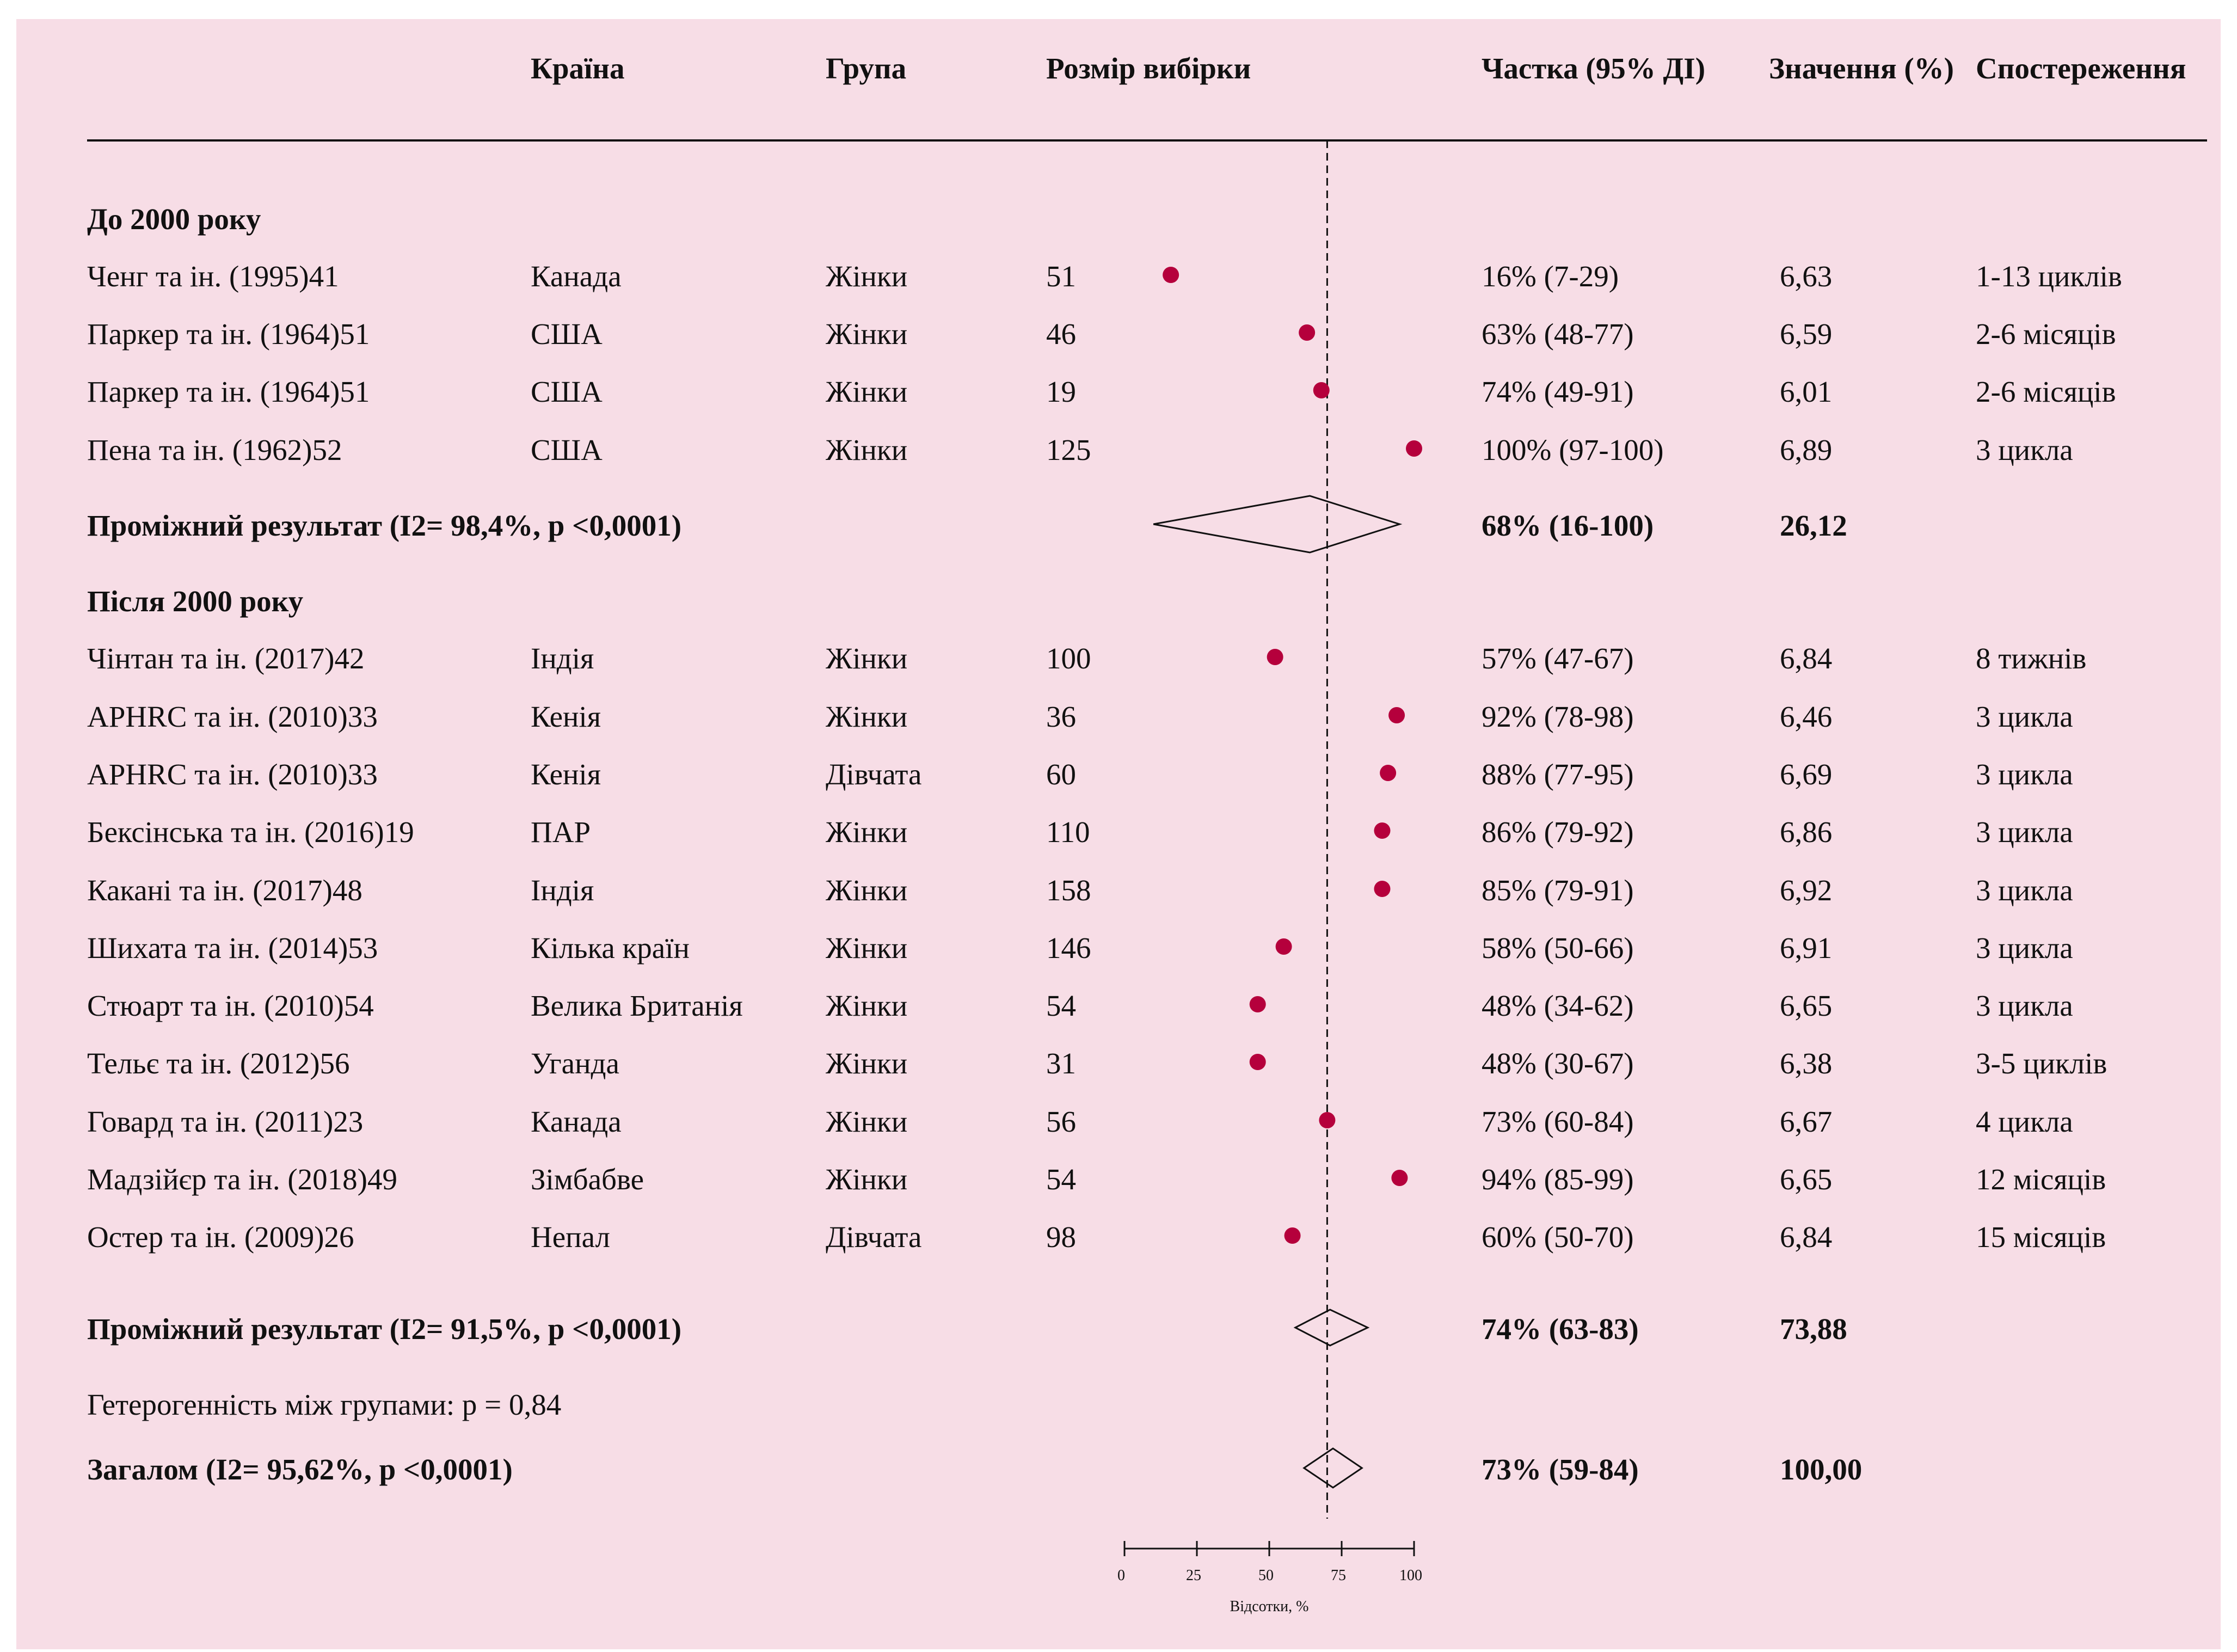 The height and width of the screenshot is (1652, 2237). Describe the element at coordinates (220, 1237) in the screenshot. I see `study-label: Остер та ін. (2009)26` at that location.